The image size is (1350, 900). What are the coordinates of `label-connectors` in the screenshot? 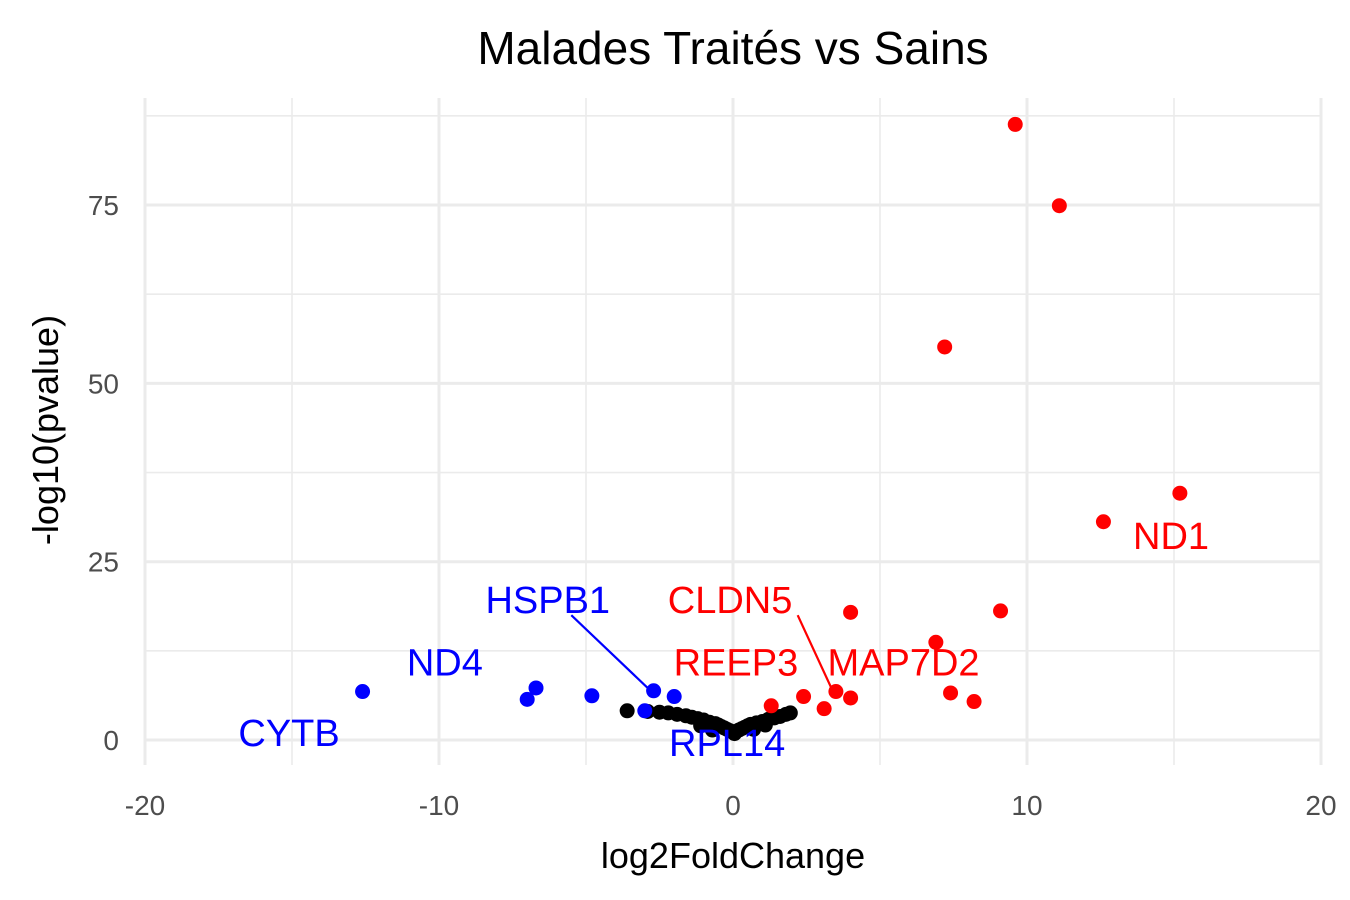 It's located at (702, 653).